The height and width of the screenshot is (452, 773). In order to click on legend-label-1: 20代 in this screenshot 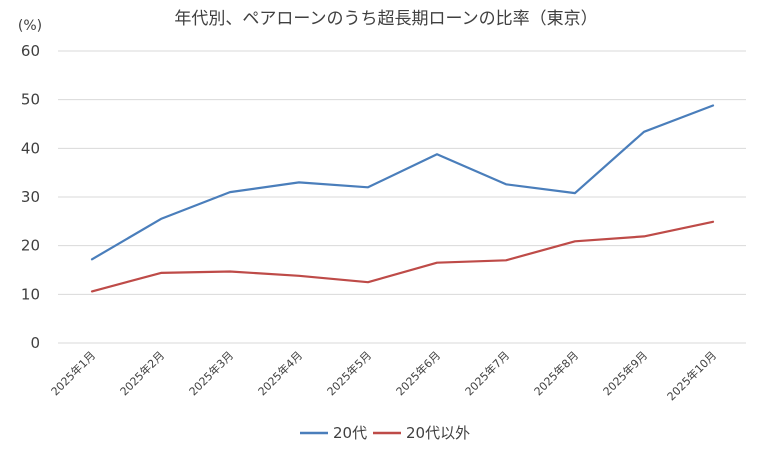, I will do `click(350, 433)`.